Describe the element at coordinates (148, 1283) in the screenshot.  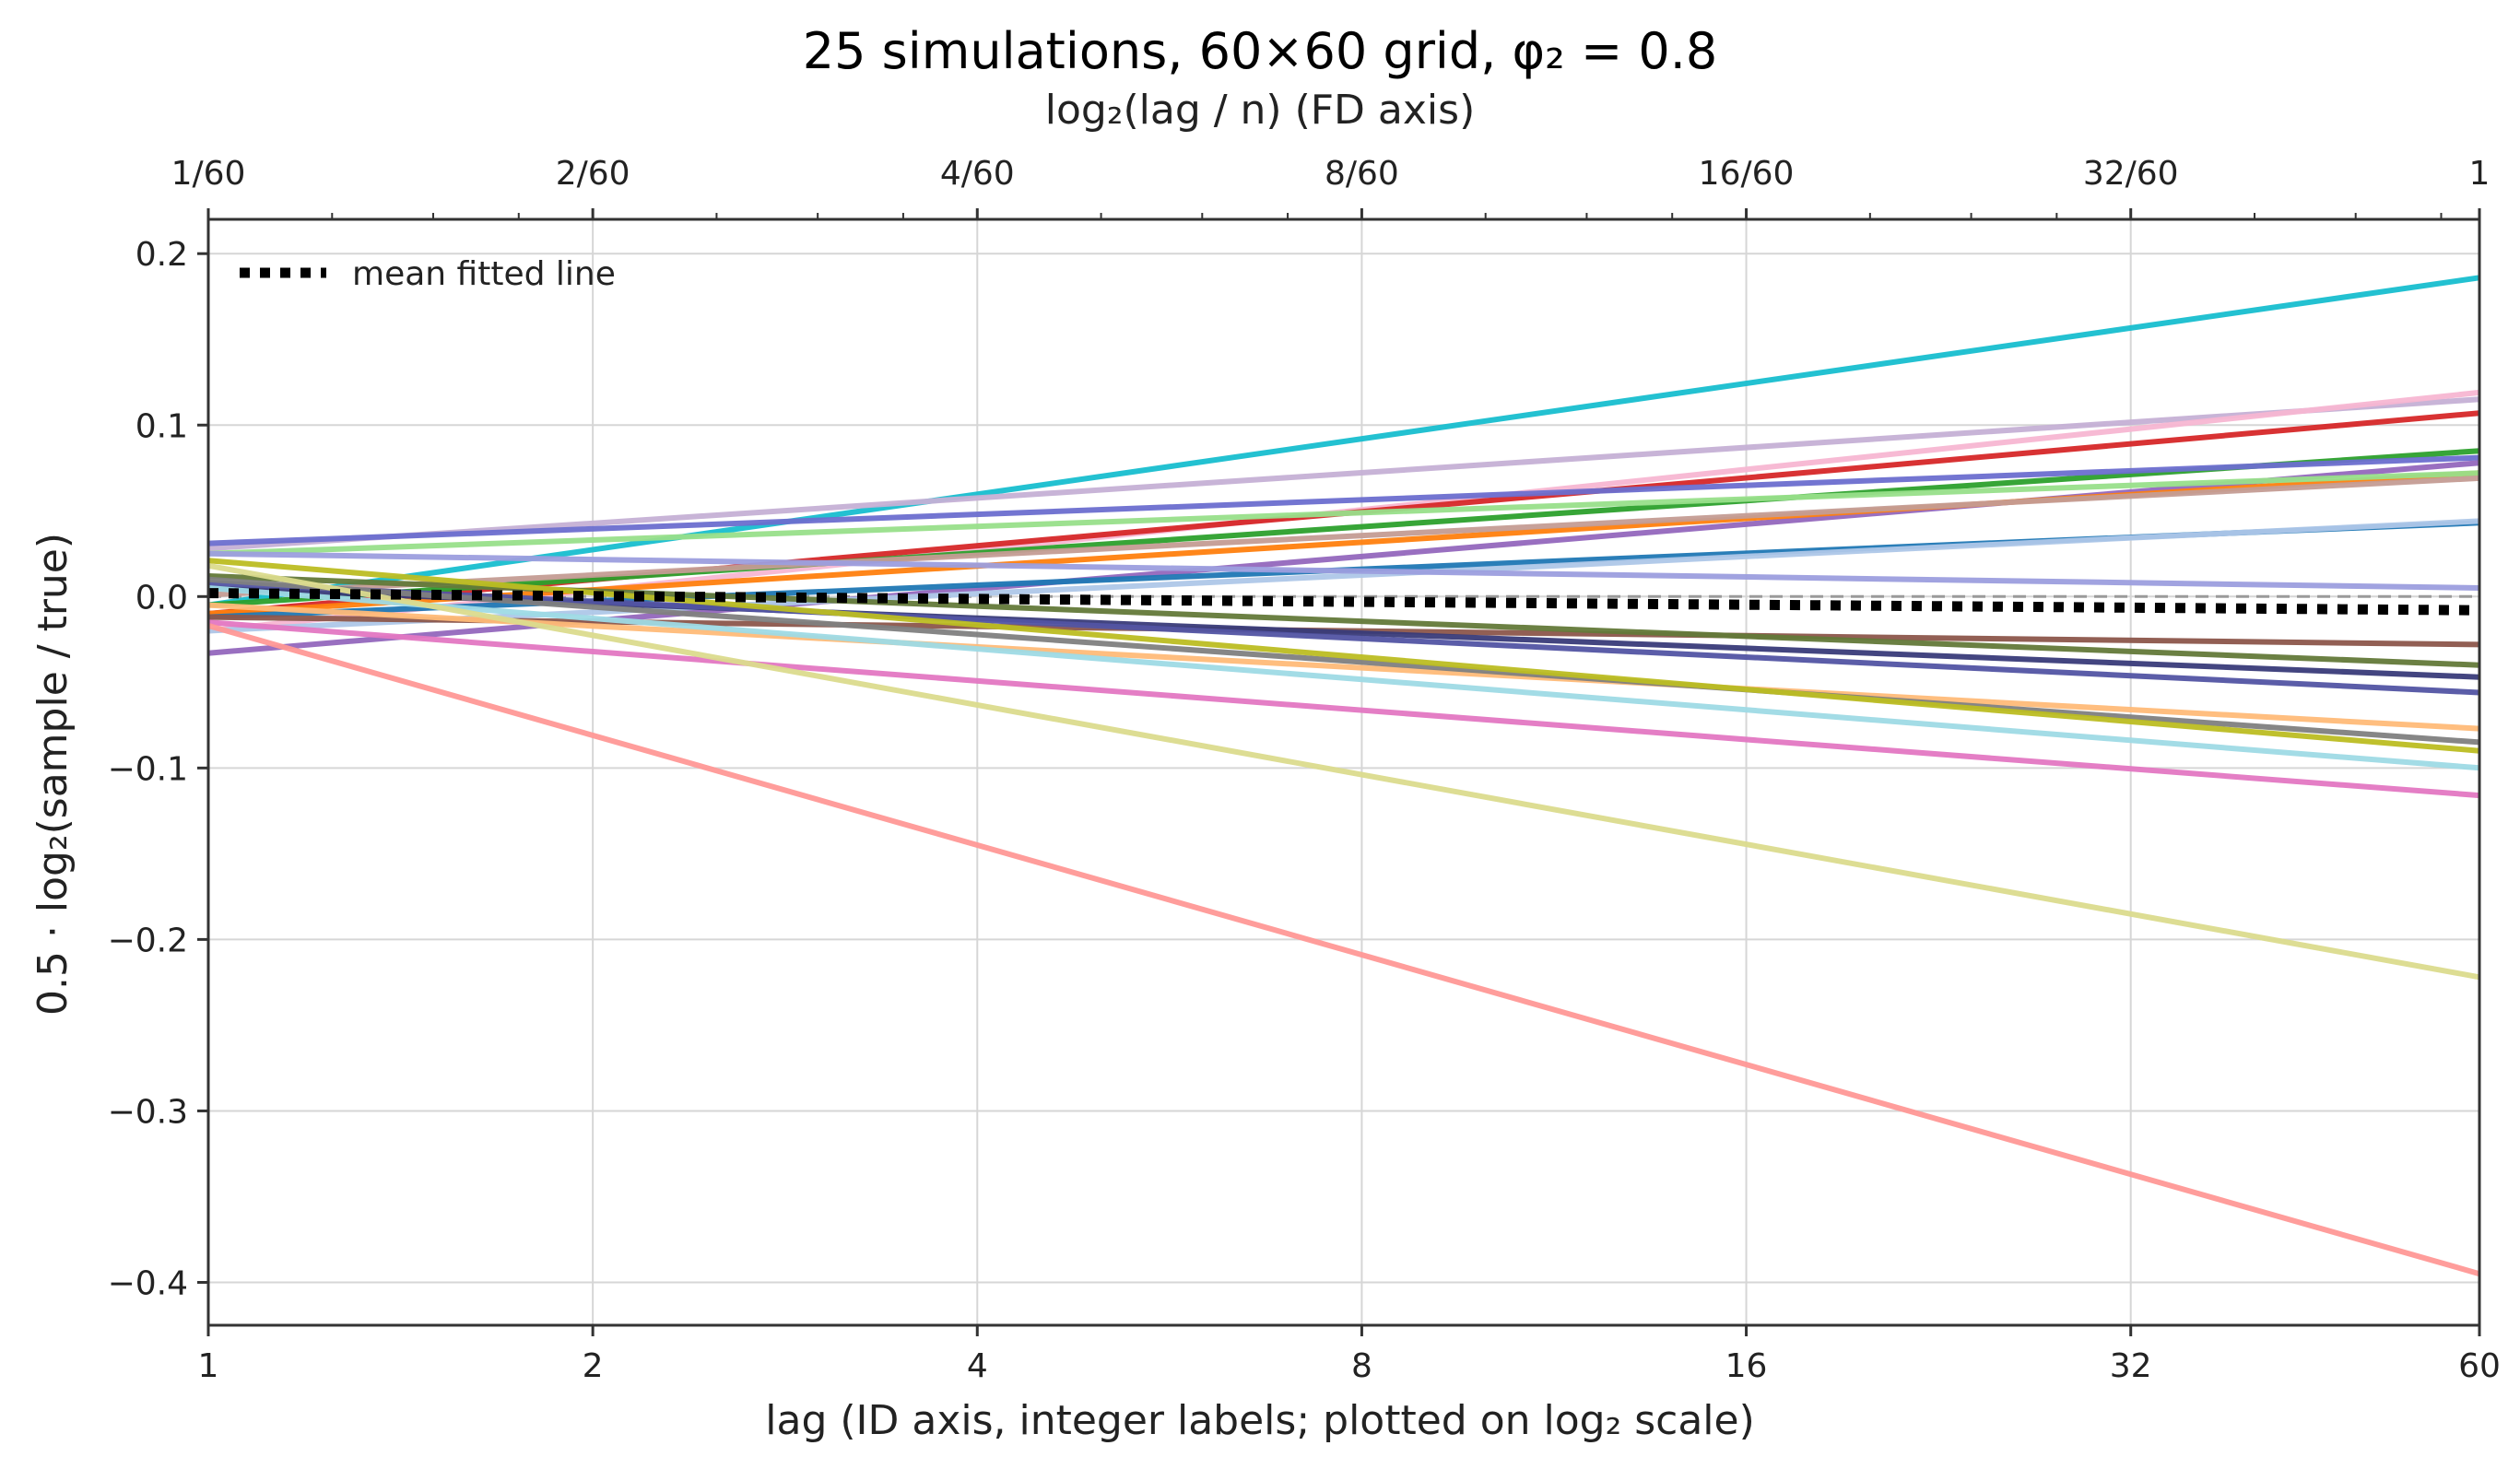
I see `y-tick-label: −0.4` at that location.